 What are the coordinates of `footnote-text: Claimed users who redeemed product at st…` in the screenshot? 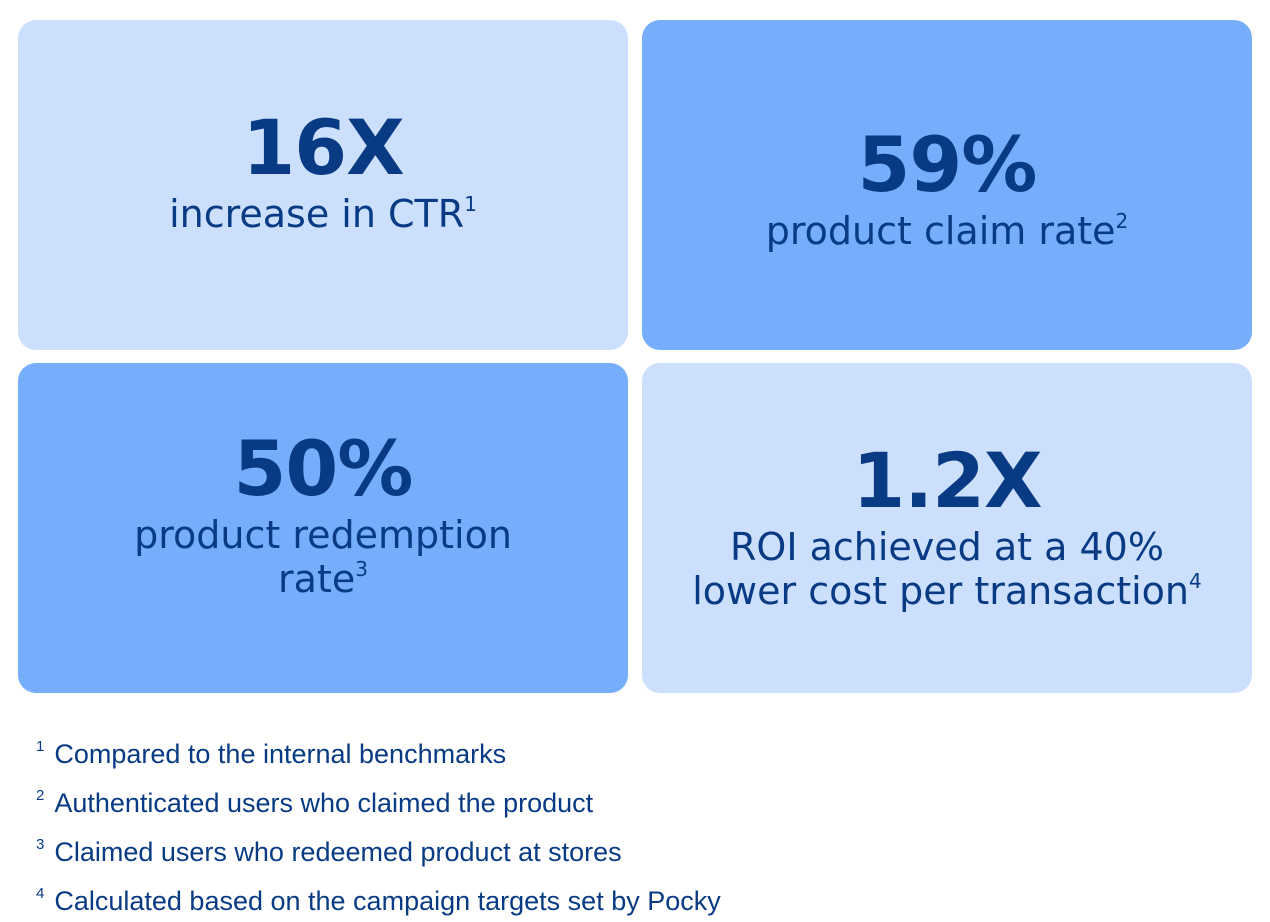 It's located at (338, 852).